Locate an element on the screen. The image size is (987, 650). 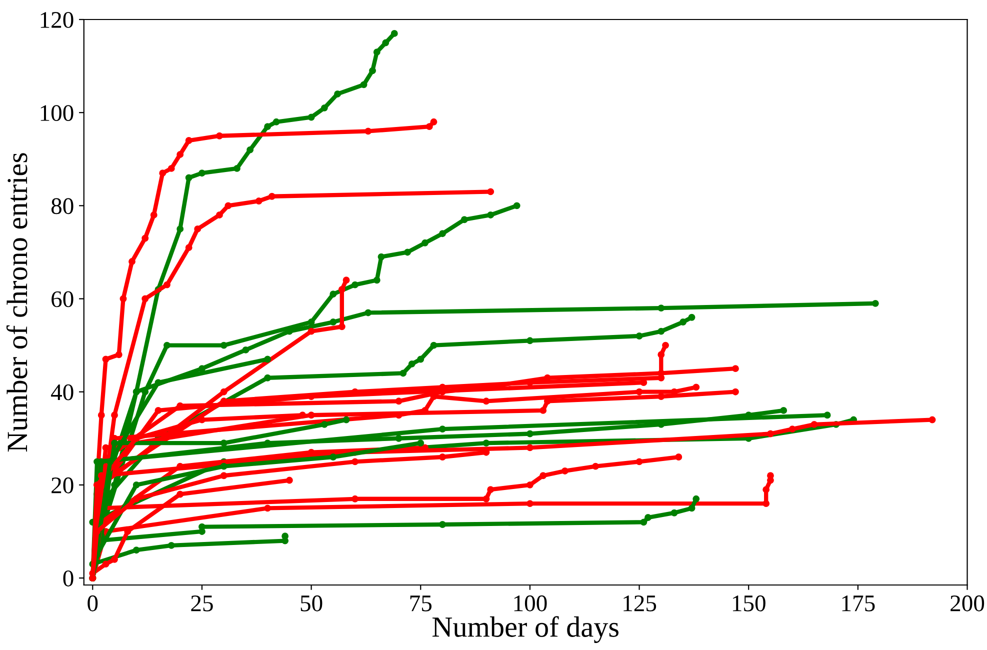
x-tick-label: 125 is located at coordinates (640, 603).